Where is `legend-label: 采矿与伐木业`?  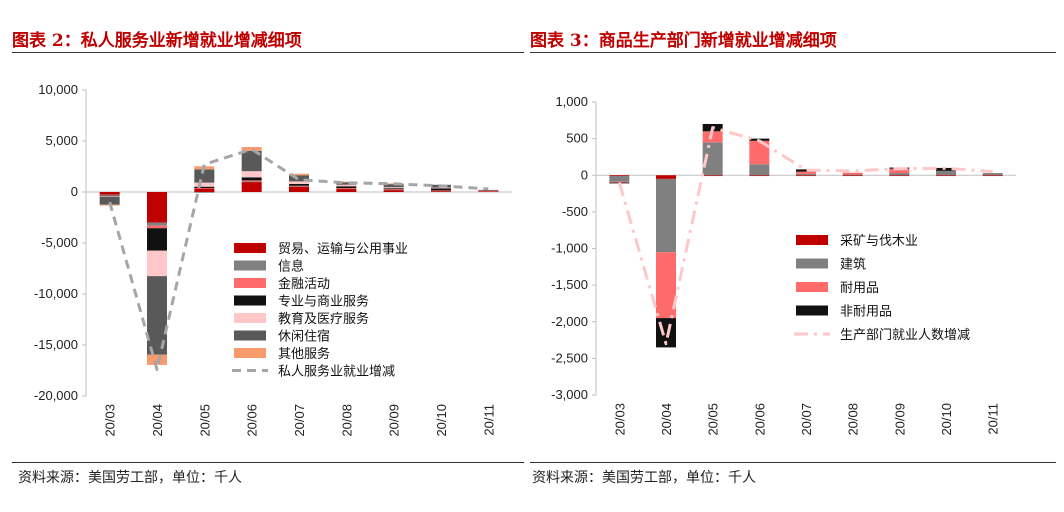
legend-label: 采矿与伐木业 is located at coordinates (879, 240).